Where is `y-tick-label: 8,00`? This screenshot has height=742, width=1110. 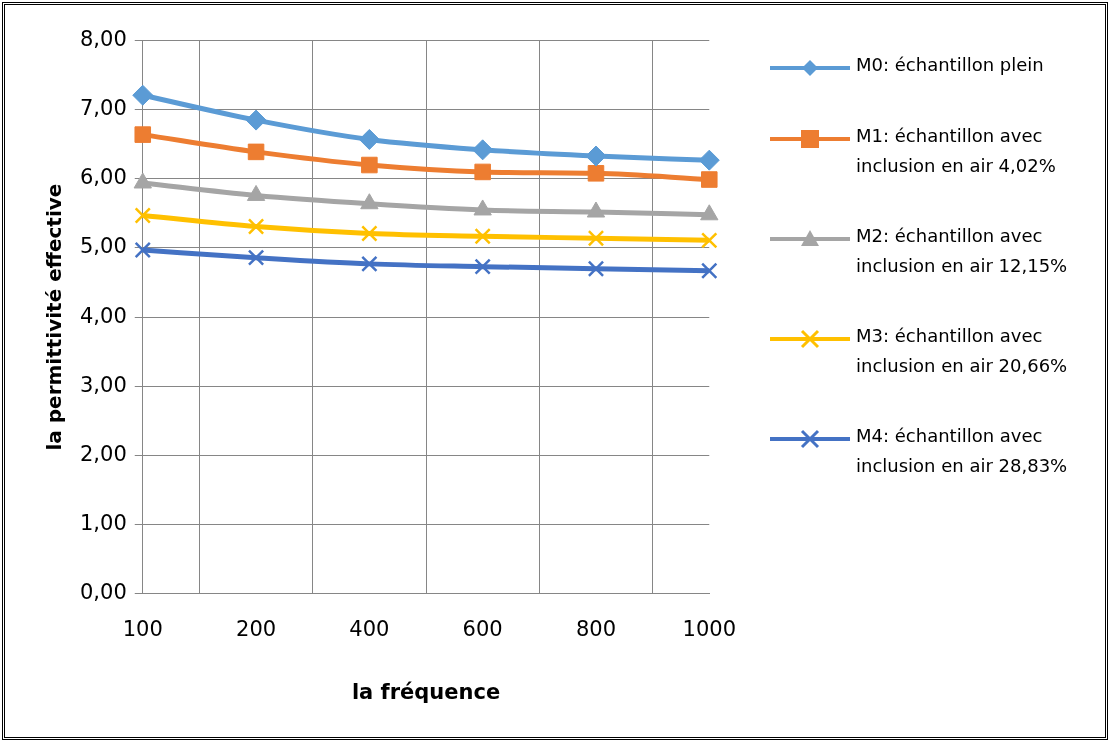 y-tick-label: 8,00 is located at coordinates (103, 39).